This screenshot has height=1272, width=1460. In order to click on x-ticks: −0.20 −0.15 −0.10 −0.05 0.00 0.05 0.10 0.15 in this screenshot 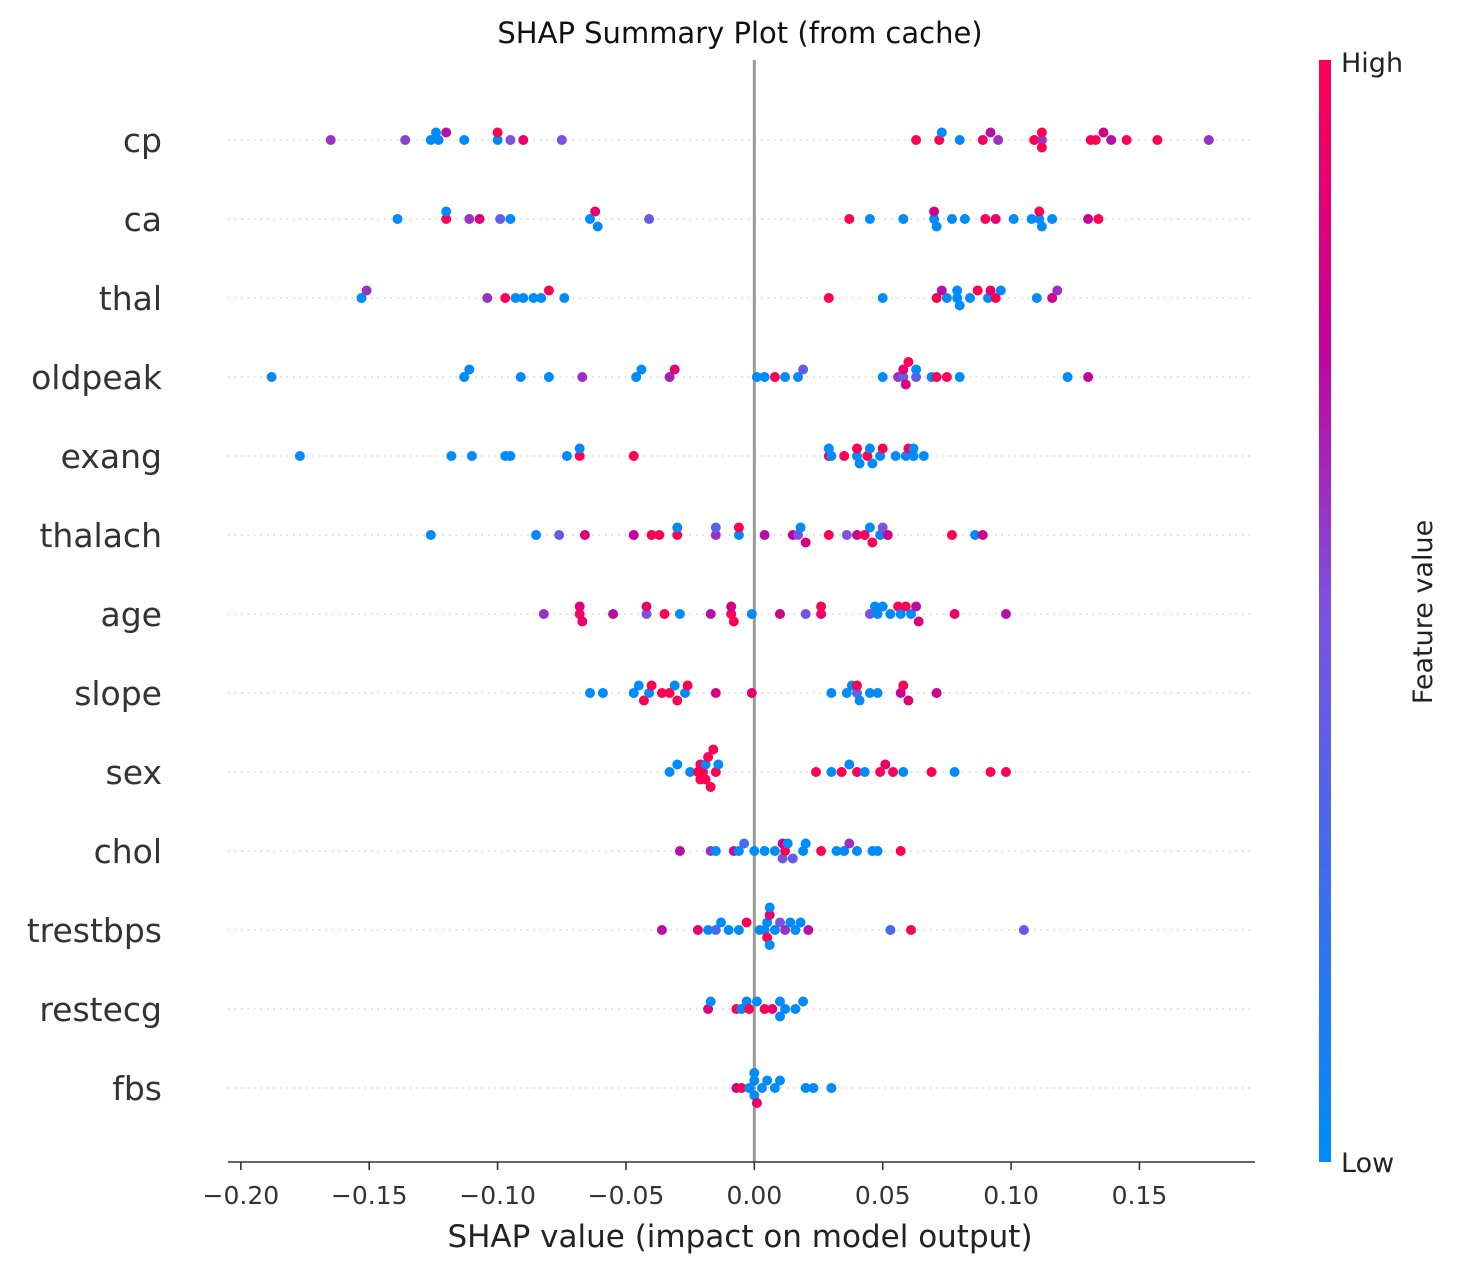, I will do `click(685, 1186)`.